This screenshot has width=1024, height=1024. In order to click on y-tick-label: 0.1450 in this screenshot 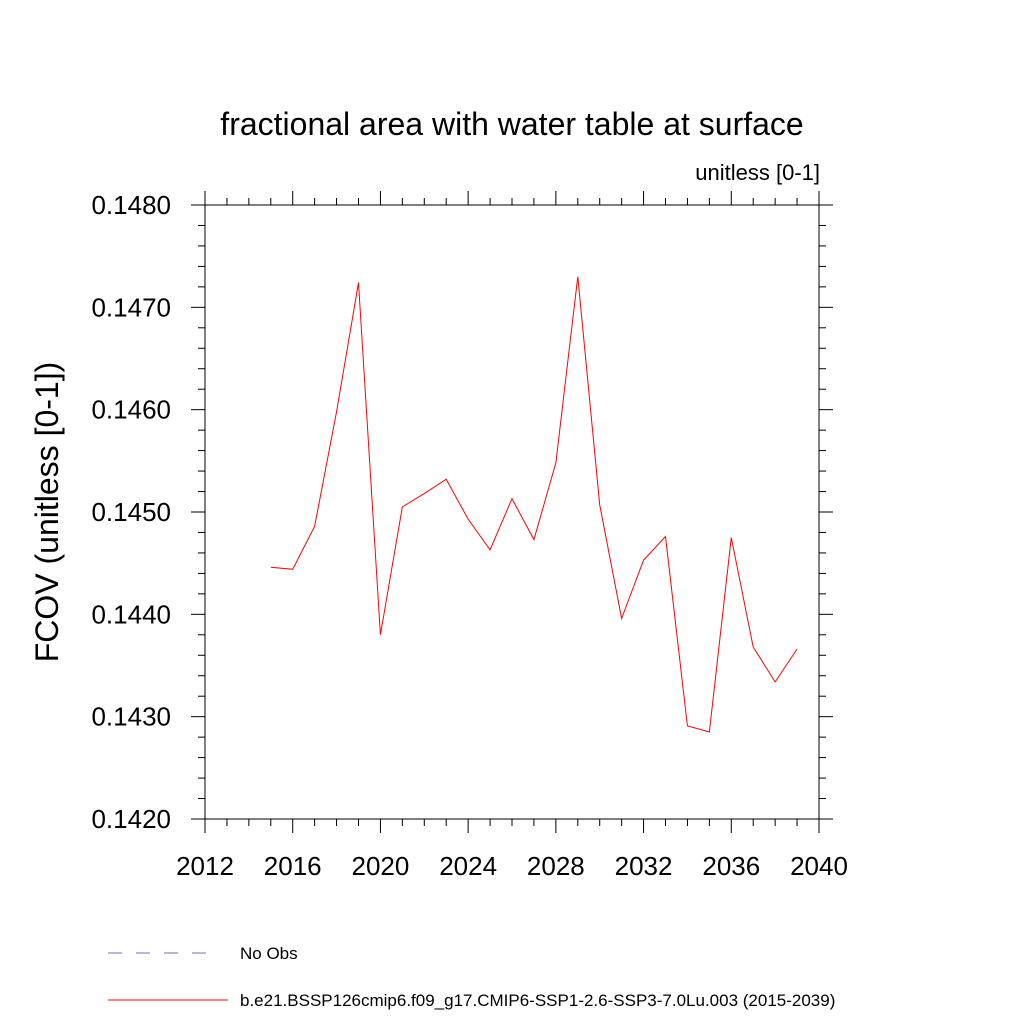, I will do `click(131, 512)`.